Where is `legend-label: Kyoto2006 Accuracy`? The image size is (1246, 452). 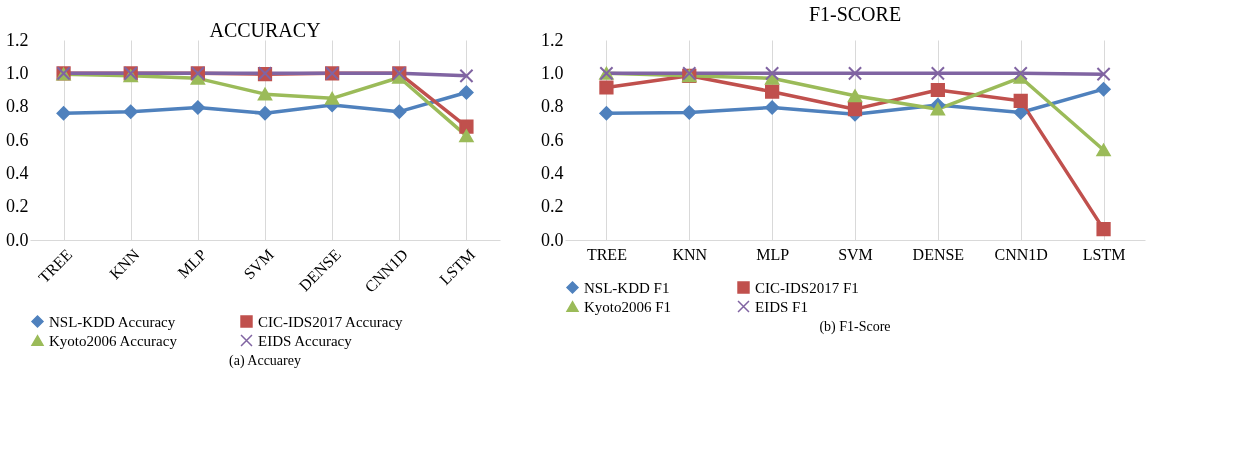 legend-label: Kyoto2006 Accuracy is located at coordinates (113, 340).